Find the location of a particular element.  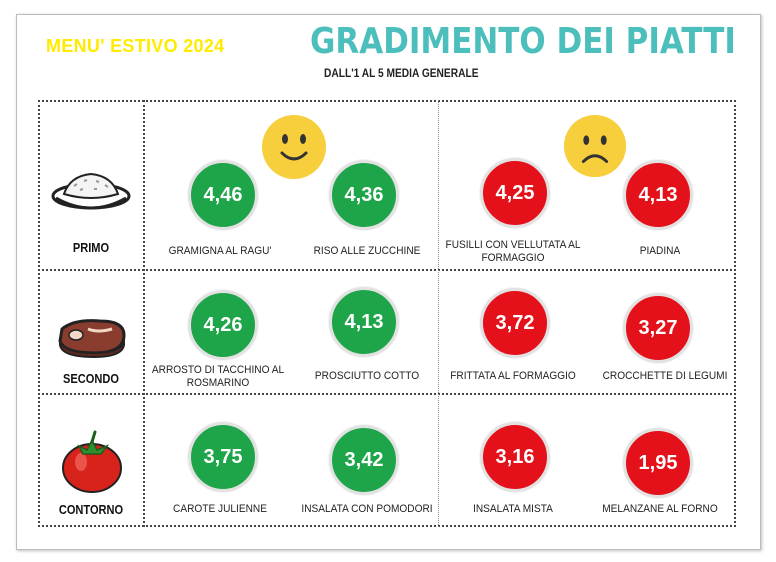

dish-name: PROSCIUTTO COTTO is located at coordinates (367, 376).